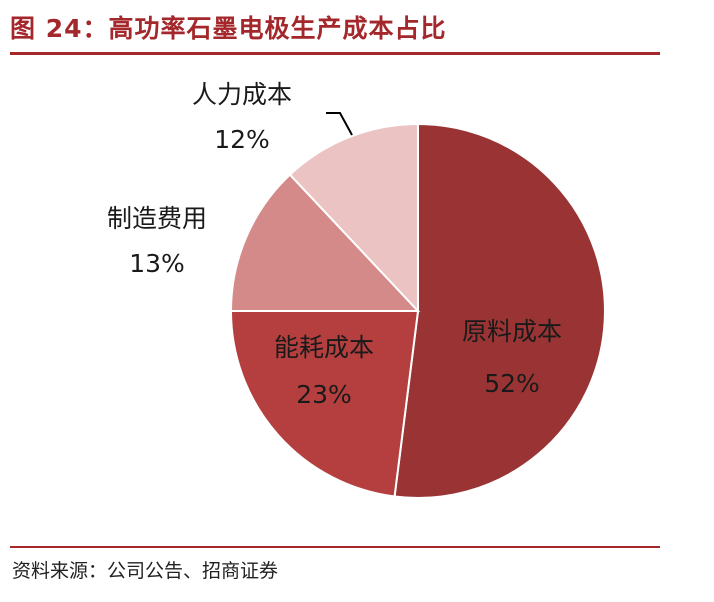  I want to click on slice-category-label: 能耗成本, so click(324, 347).